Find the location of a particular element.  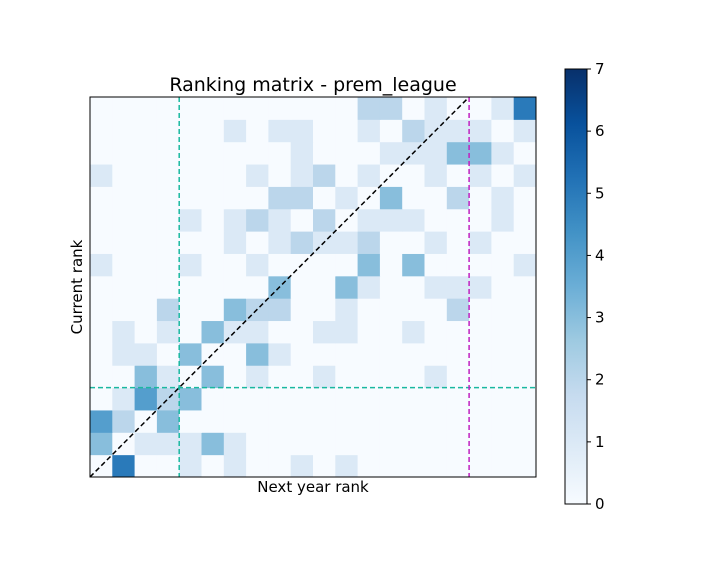

colorbar-tick-label: 2 is located at coordinates (600, 380).